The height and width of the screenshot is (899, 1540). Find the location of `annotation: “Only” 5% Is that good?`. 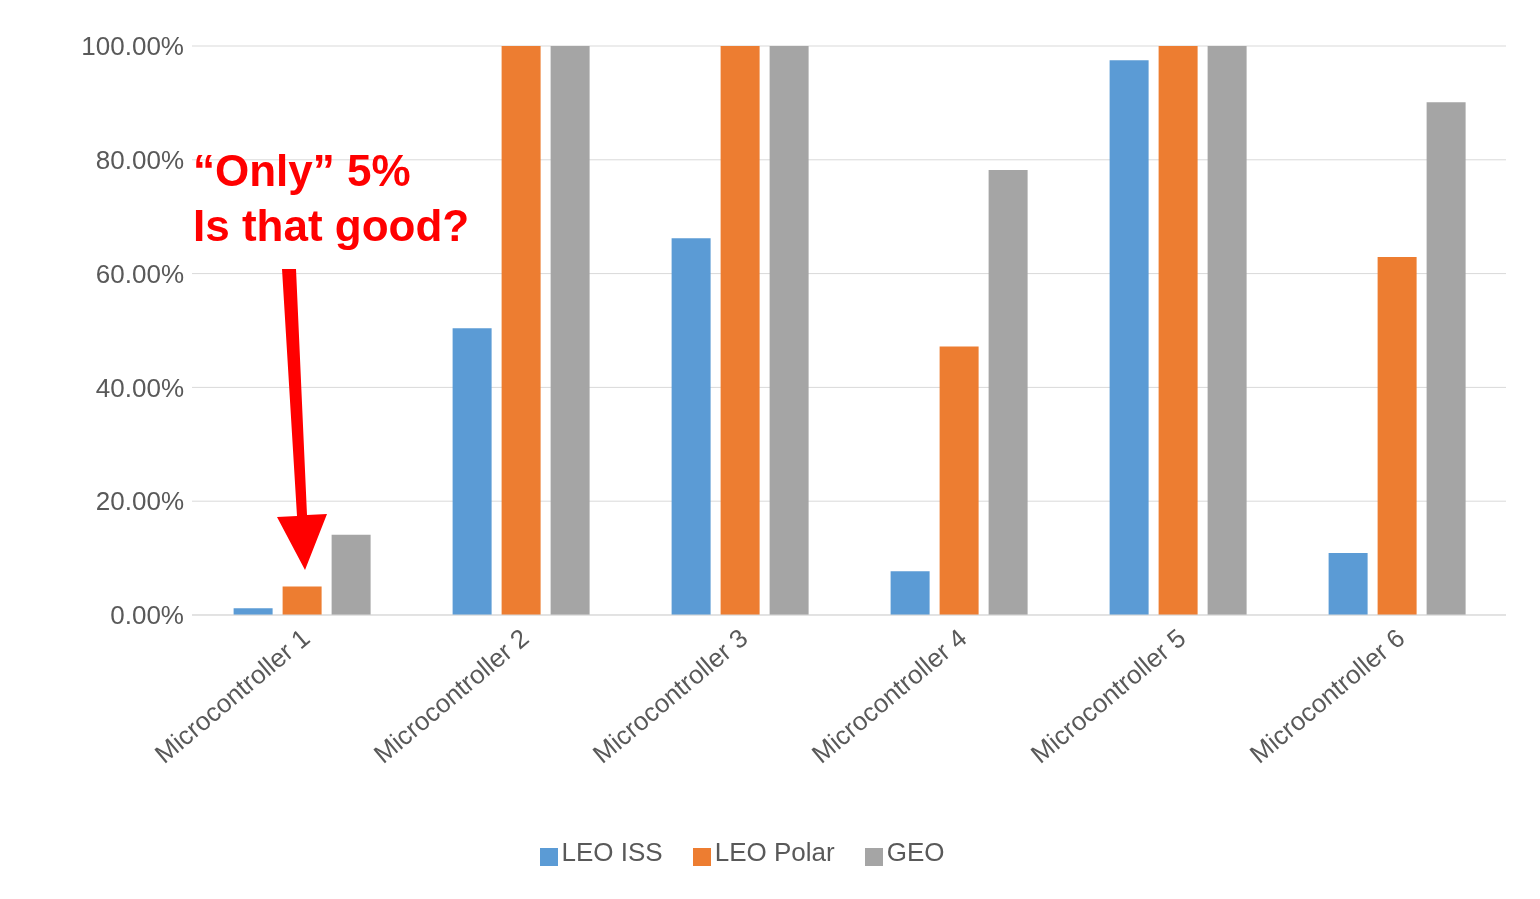

annotation: “Only” 5% Is that good? is located at coordinates (331, 198).